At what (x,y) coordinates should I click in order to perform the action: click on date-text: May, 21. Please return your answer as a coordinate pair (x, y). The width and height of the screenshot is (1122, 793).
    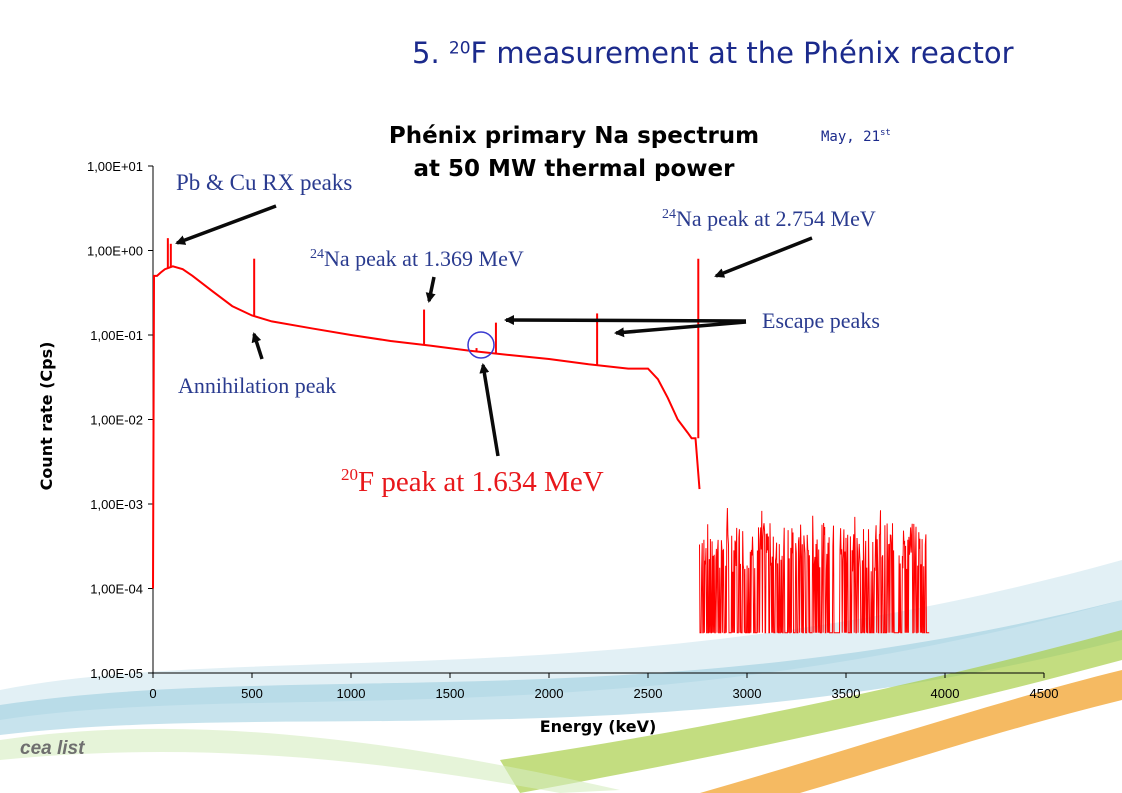
    Looking at the image, I should click on (850, 137).